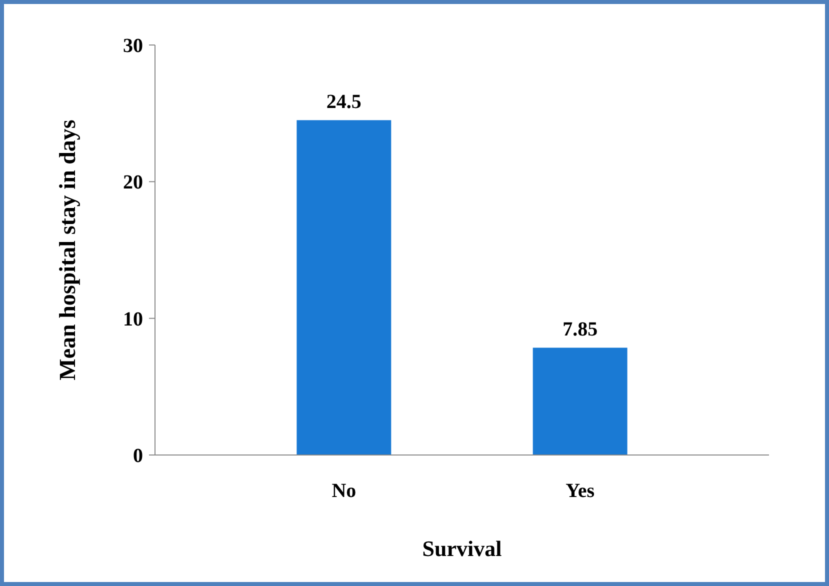 Image resolution: width=829 pixels, height=586 pixels. Describe the element at coordinates (344, 102) in the screenshot. I see `data-label: 24.5` at that location.